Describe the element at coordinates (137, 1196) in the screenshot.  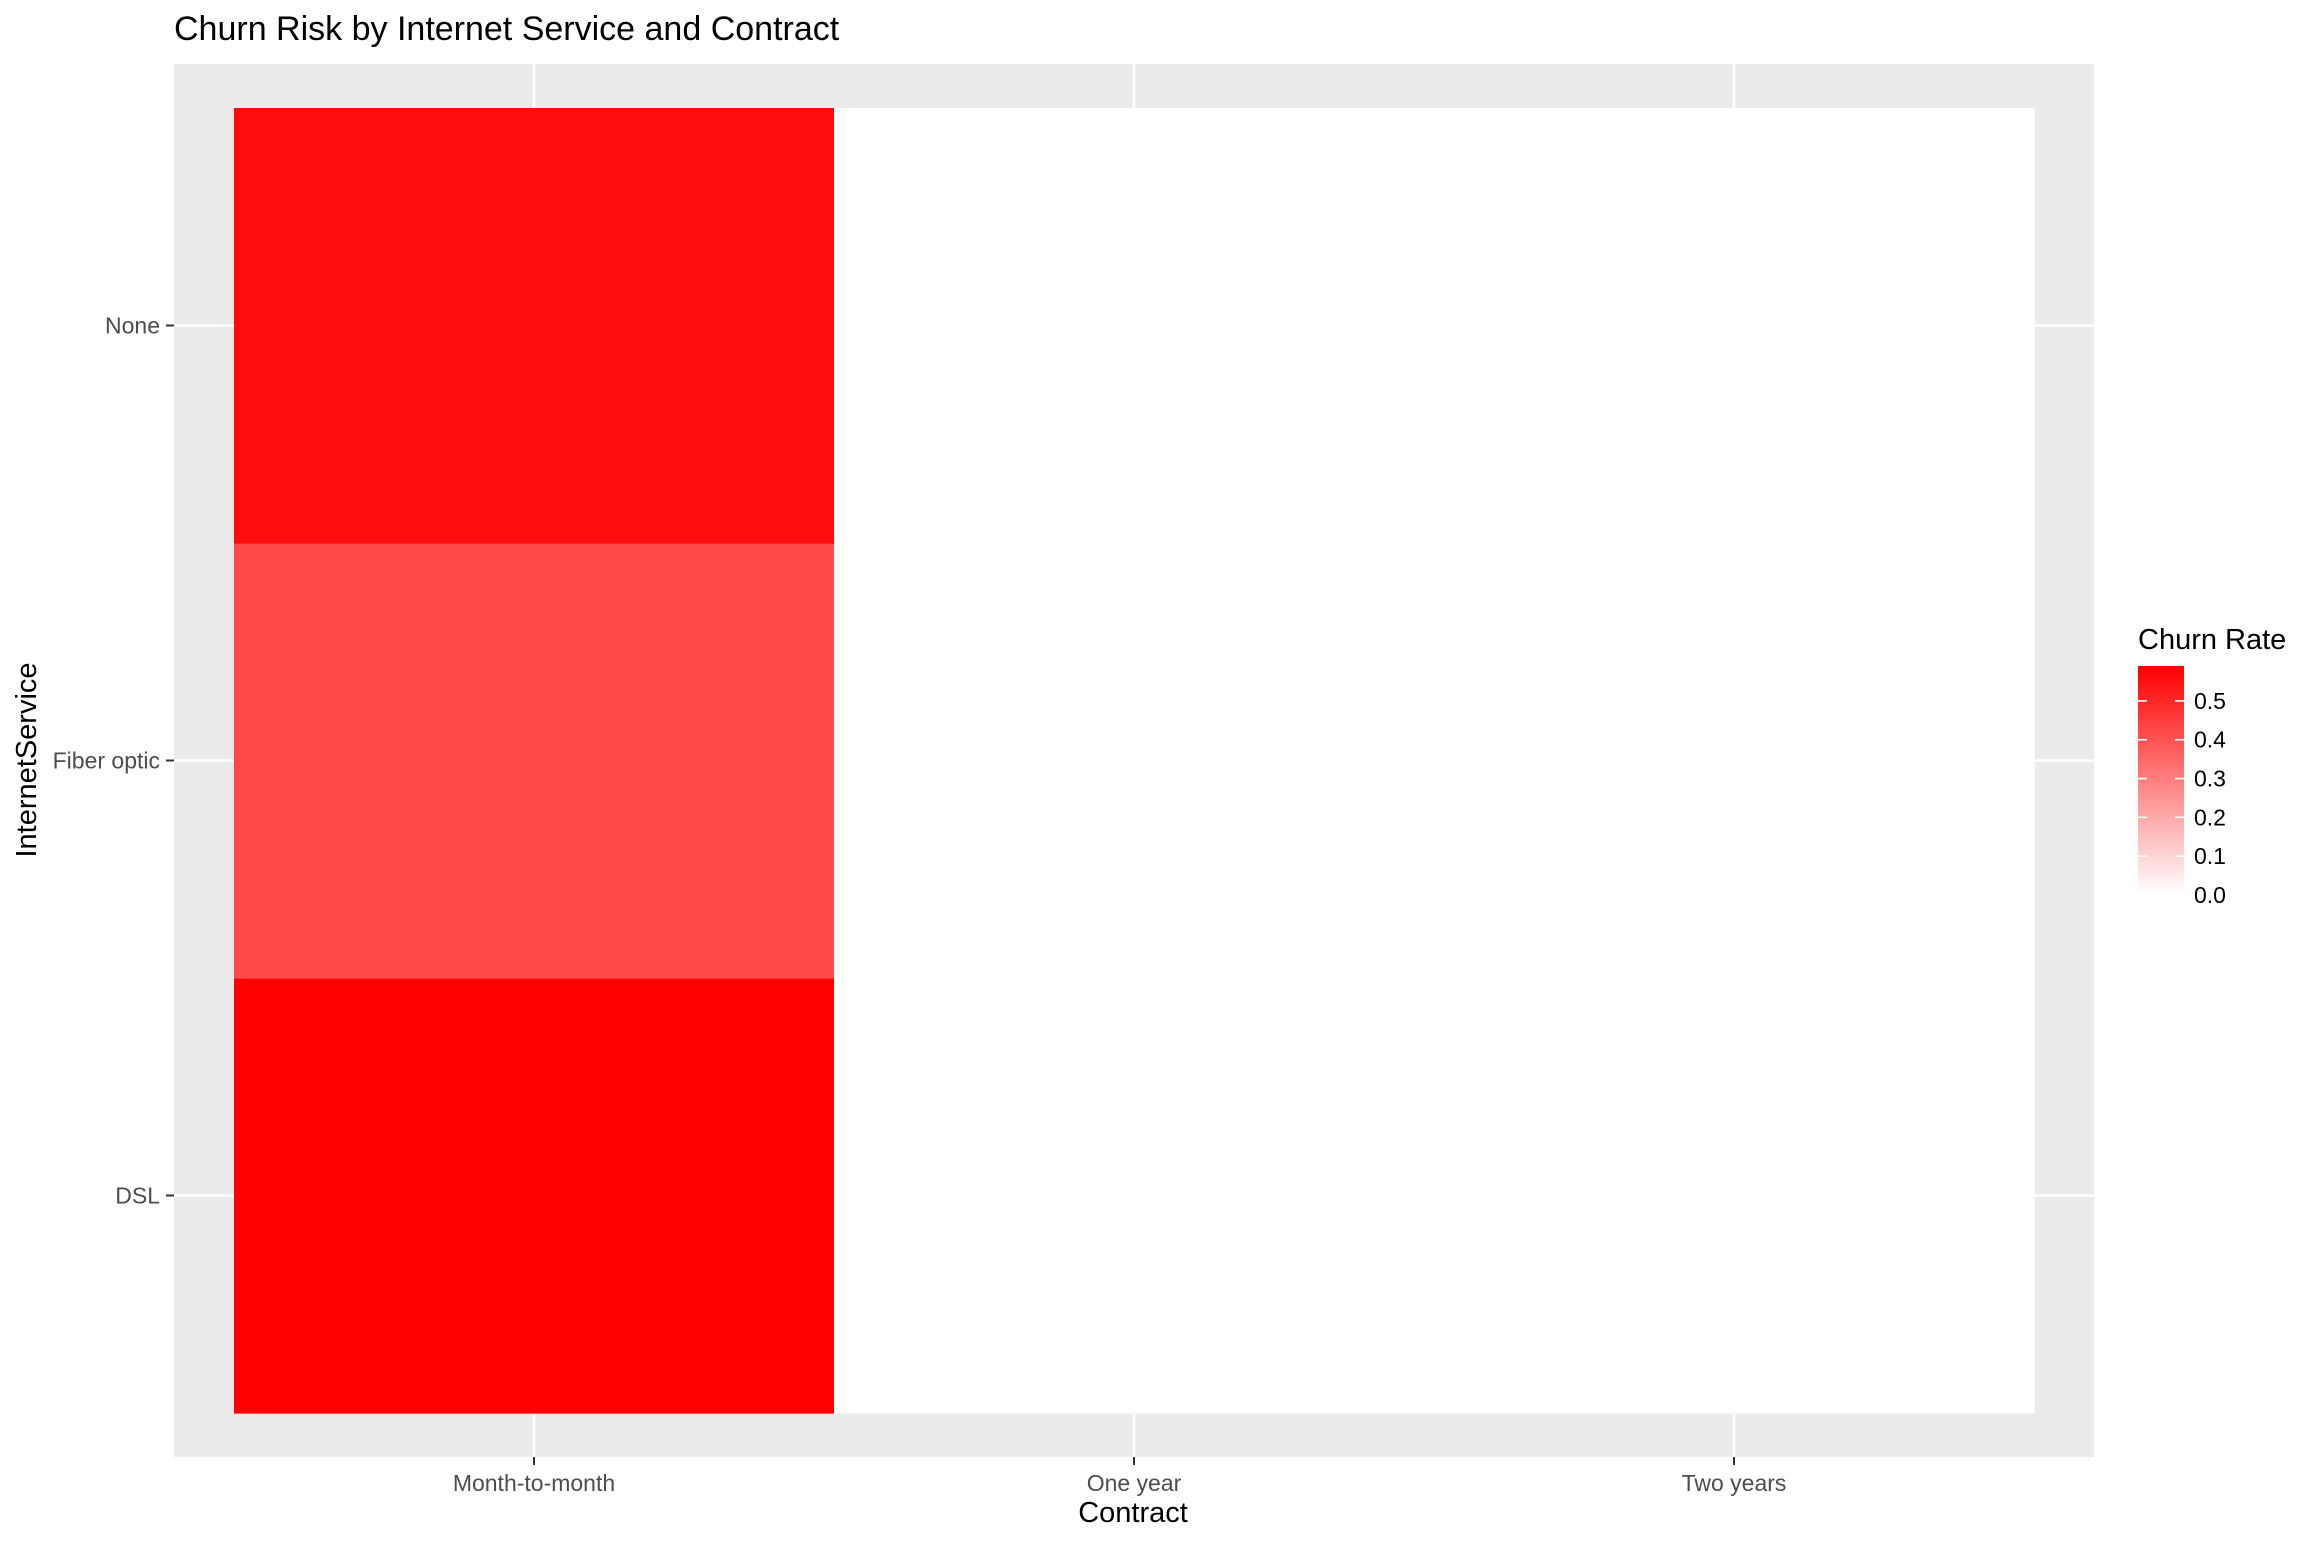
I see `y-tick-label: DSL` at that location.